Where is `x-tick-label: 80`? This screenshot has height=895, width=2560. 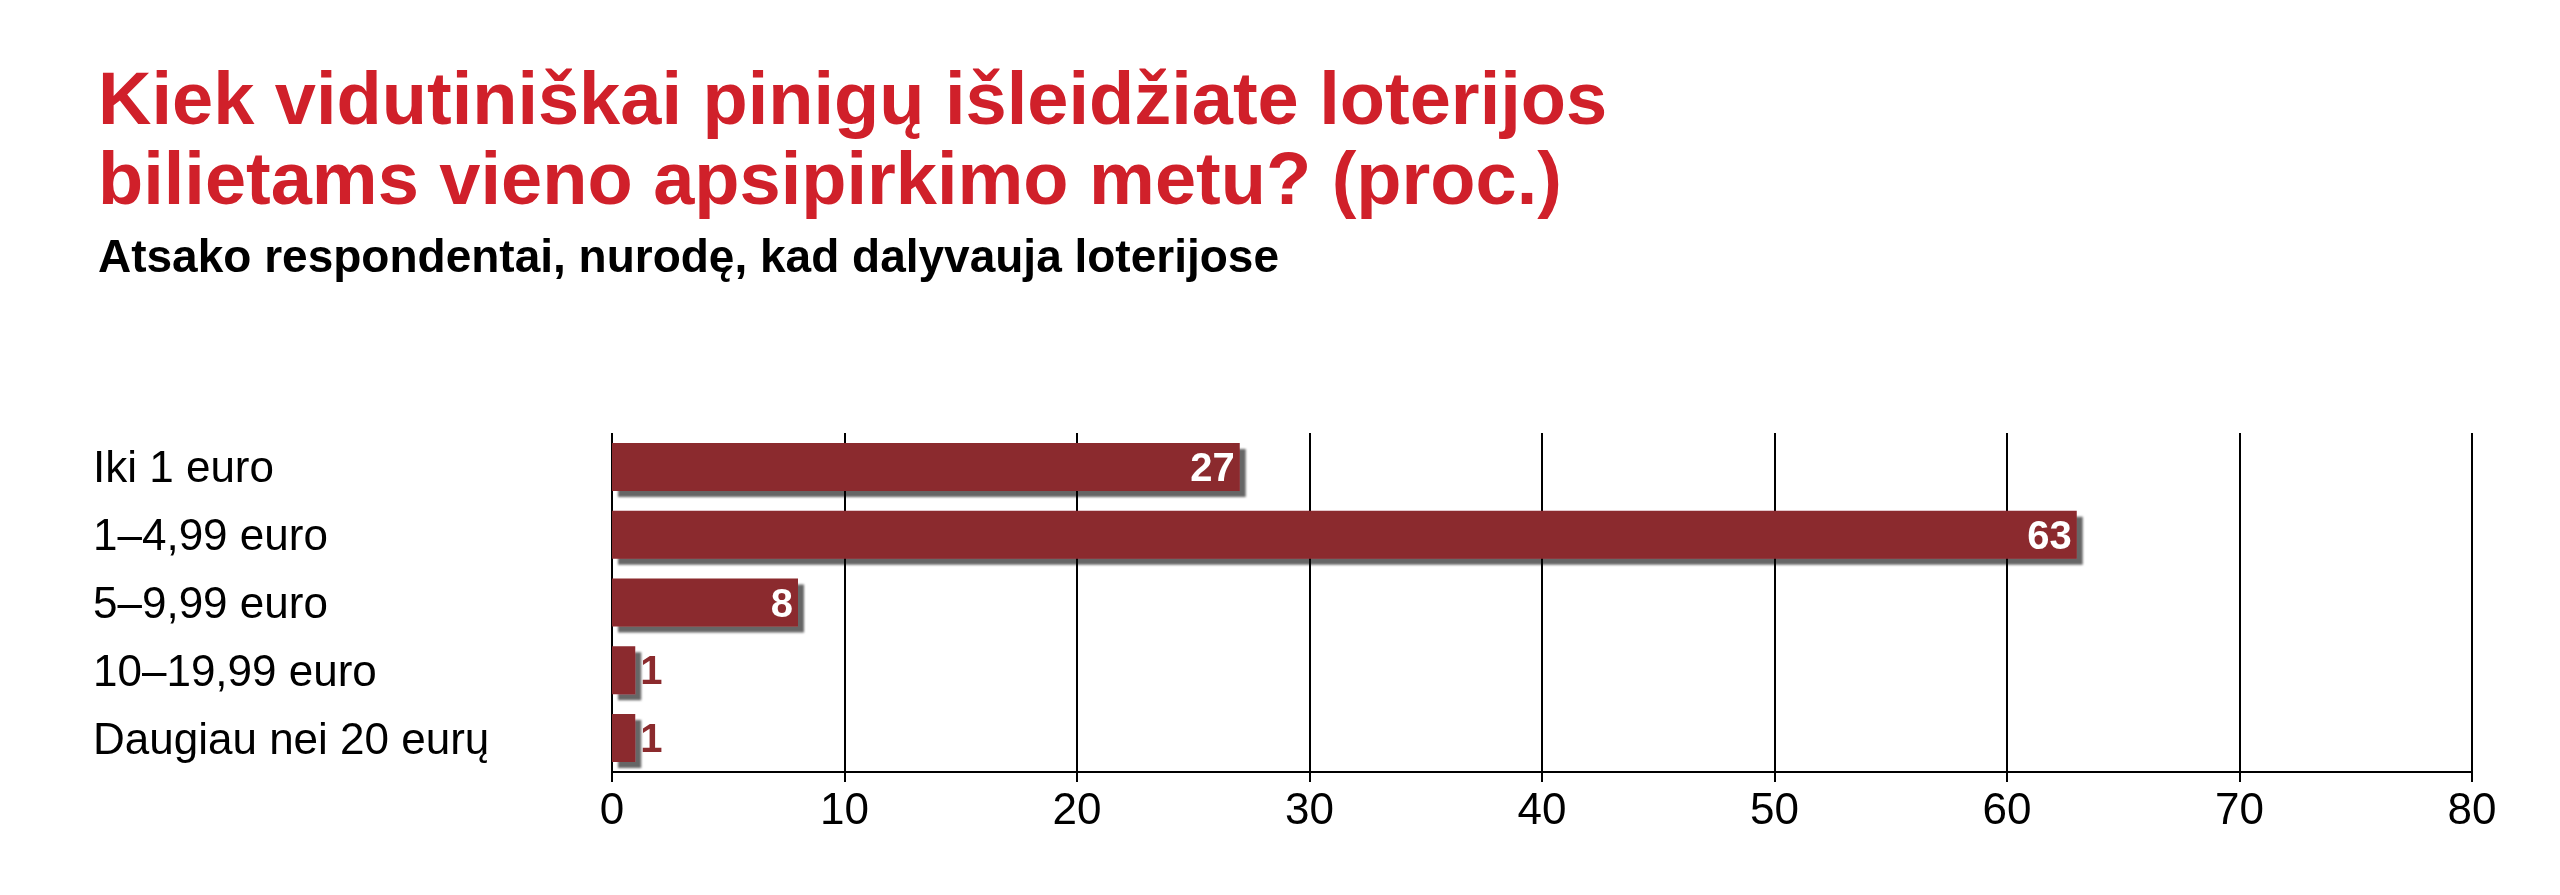 x-tick-label: 80 is located at coordinates (2472, 808).